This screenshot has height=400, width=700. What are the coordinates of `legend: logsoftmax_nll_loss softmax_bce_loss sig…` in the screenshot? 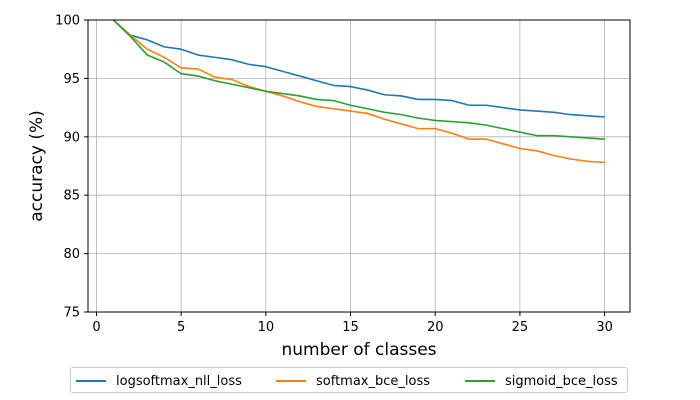 It's located at (349, 380).